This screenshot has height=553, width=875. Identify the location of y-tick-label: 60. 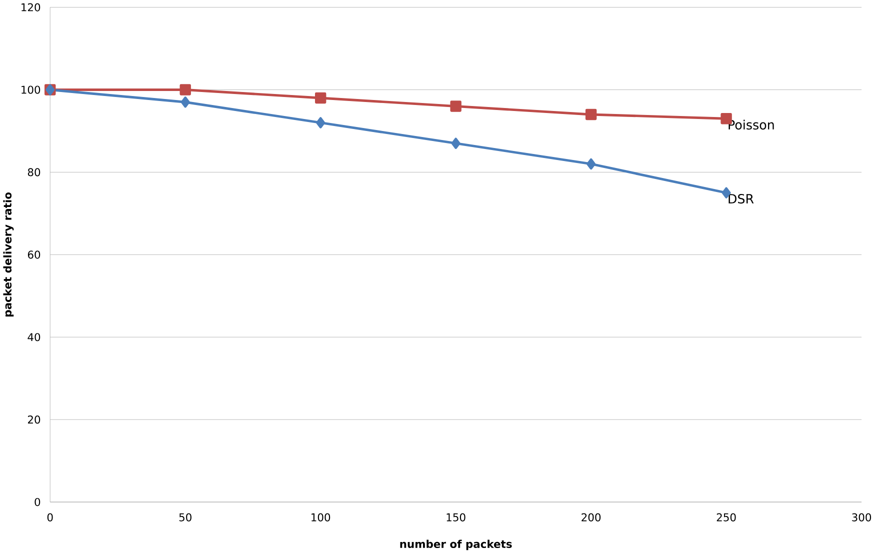
(34, 254).